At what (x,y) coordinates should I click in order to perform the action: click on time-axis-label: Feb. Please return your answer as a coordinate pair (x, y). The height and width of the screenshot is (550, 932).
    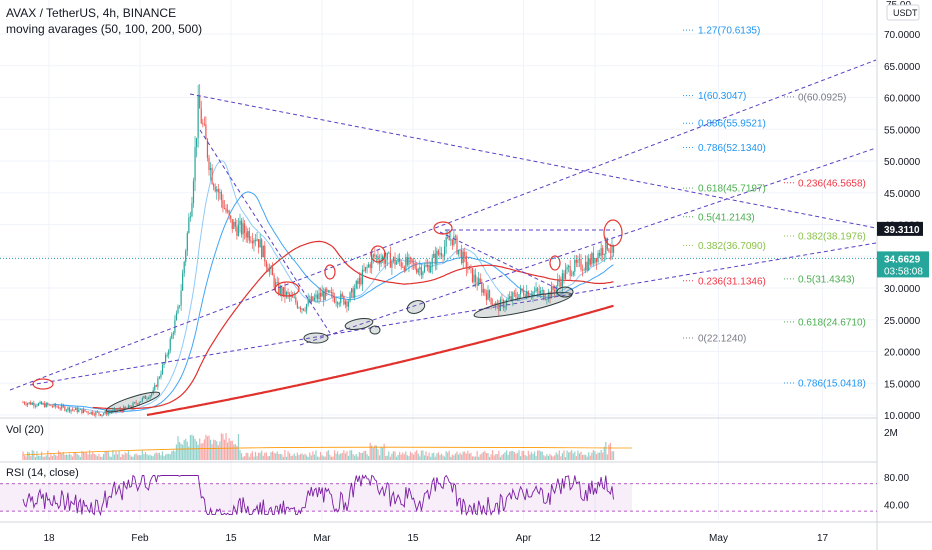
    Looking at the image, I should click on (140, 538).